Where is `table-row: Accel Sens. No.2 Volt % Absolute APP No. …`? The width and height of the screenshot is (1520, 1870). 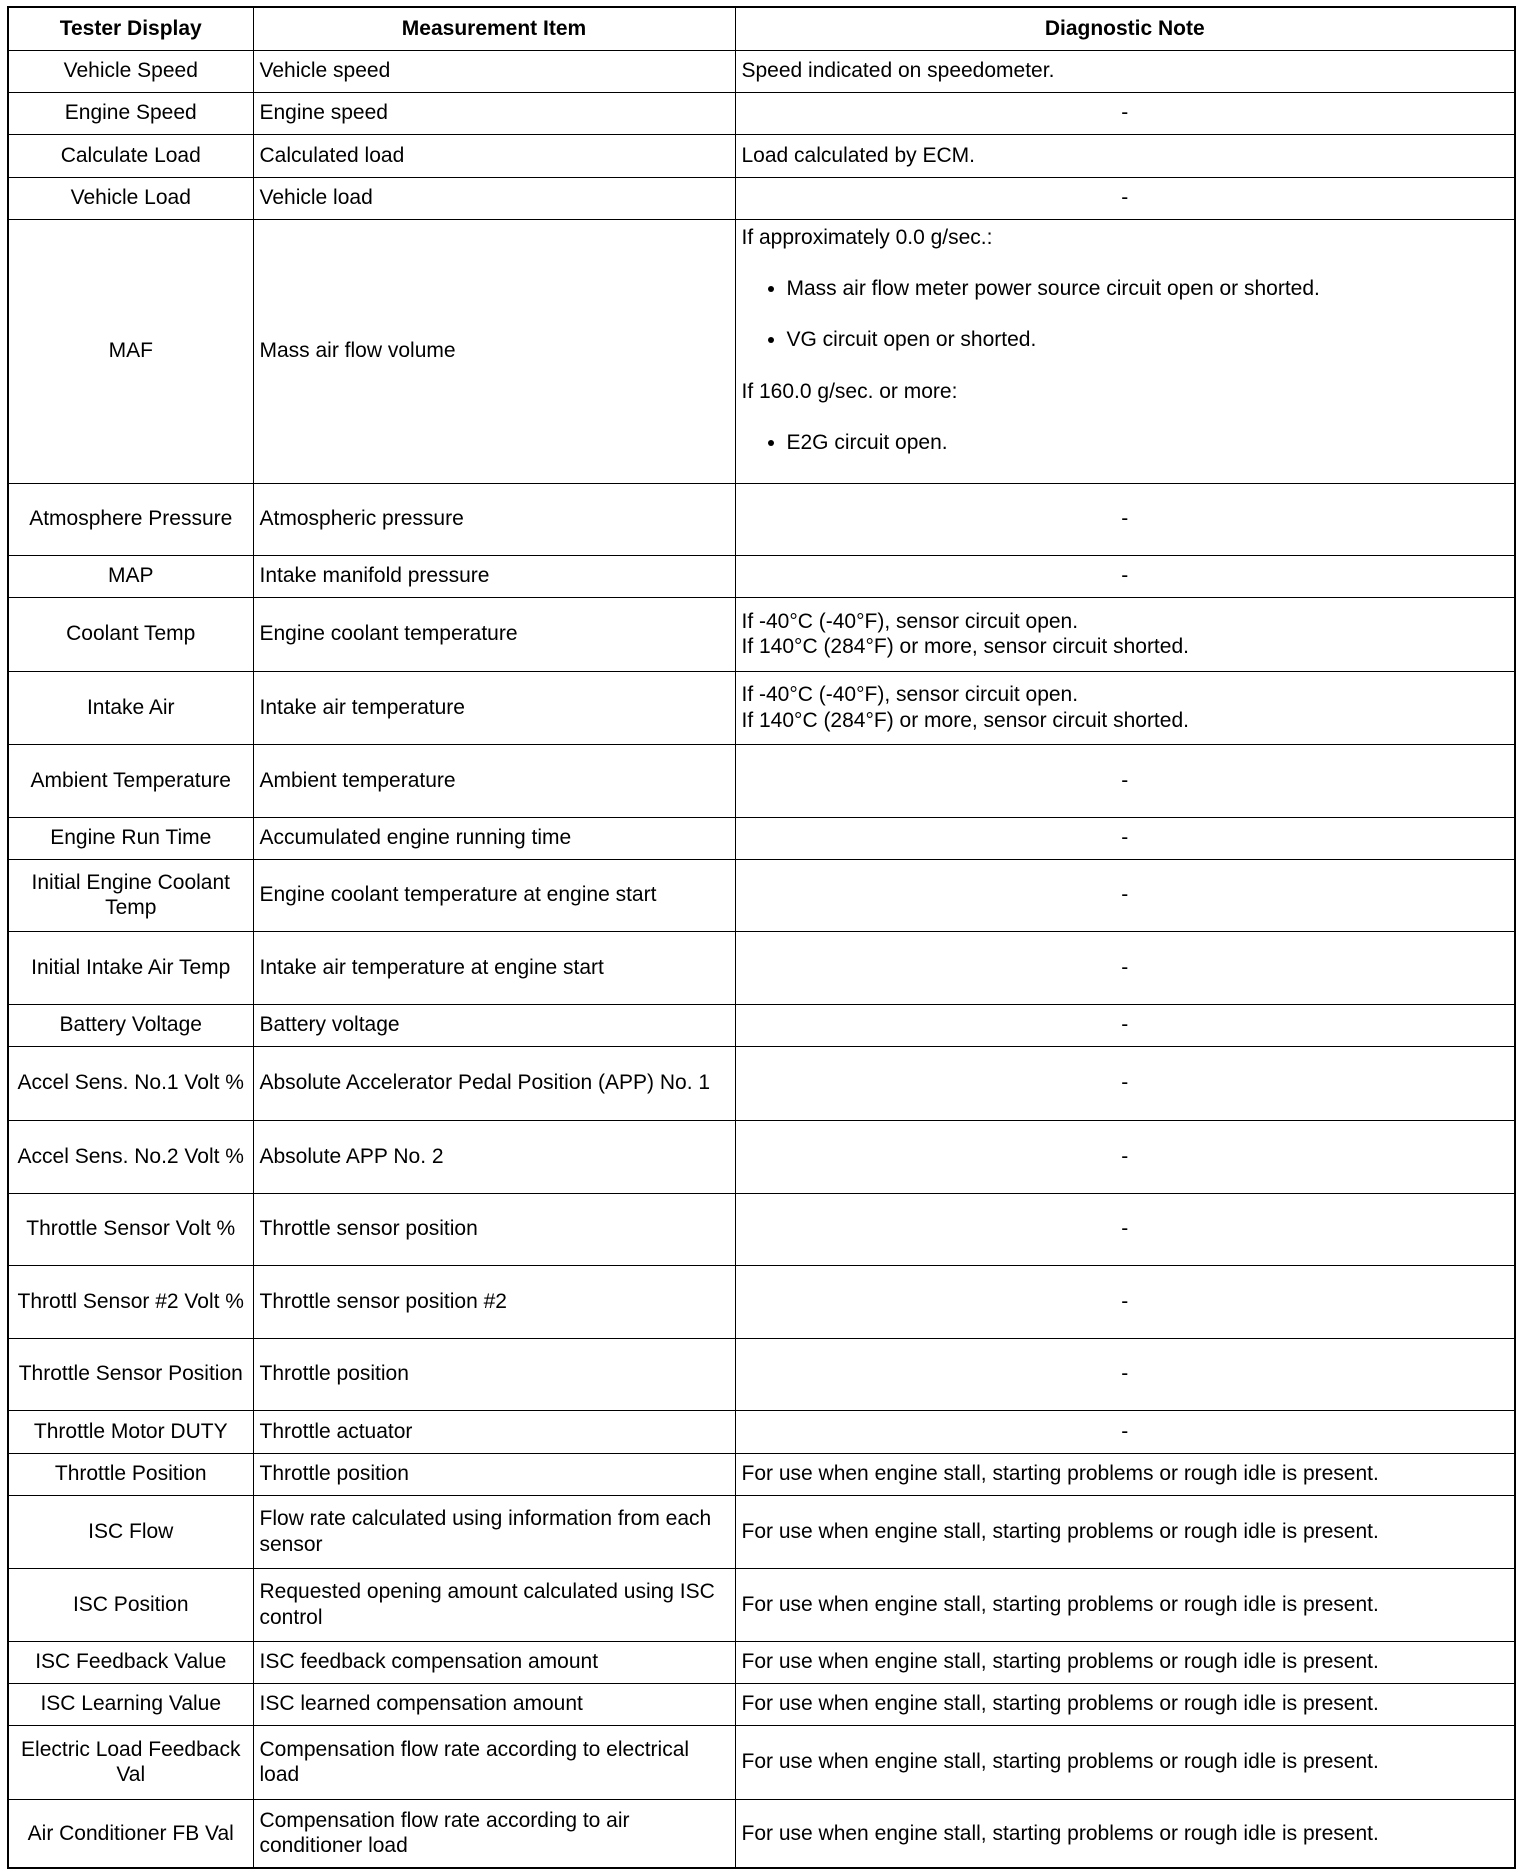 table-row: Accel Sens. No.2 Volt % Absolute APP No. … is located at coordinates (761, 1156).